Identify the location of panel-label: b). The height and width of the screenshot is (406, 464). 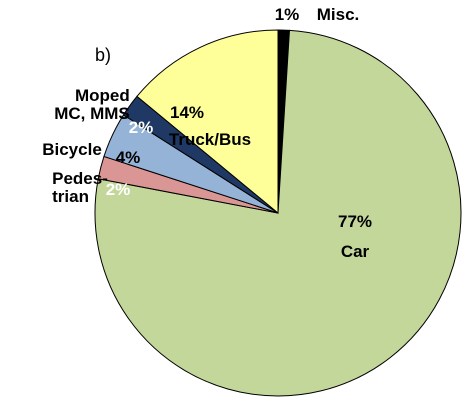
(103, 55).